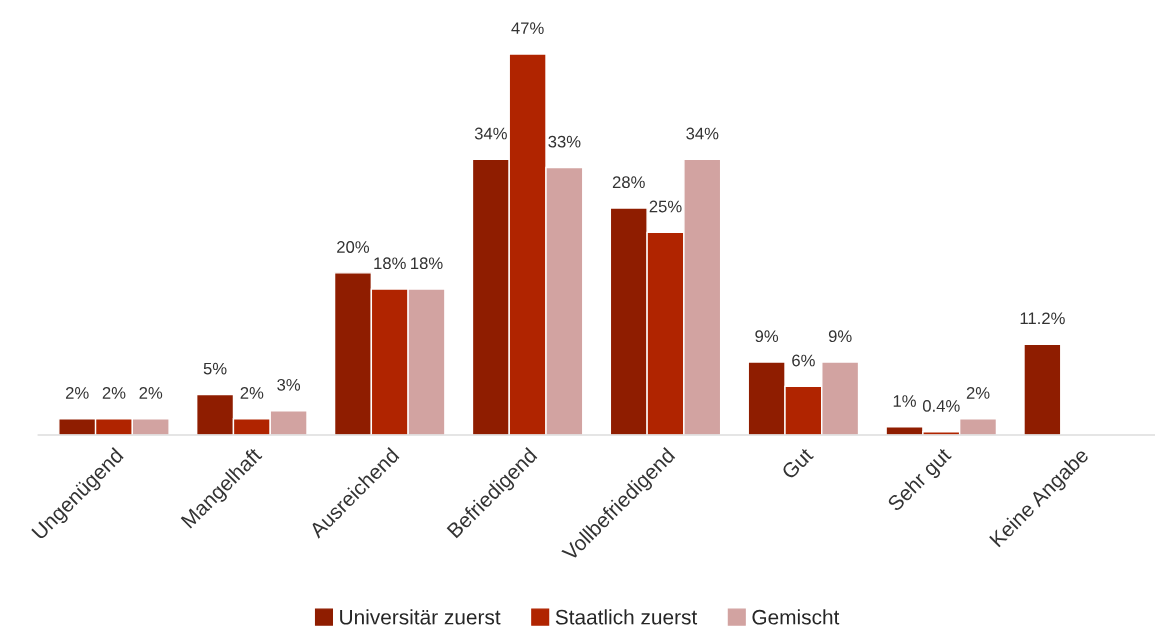  What do you see at coordinates (626, 617) in the screenshot?
I see `legend-label: Staatlich zuerst` at bounding box center [626, 617].